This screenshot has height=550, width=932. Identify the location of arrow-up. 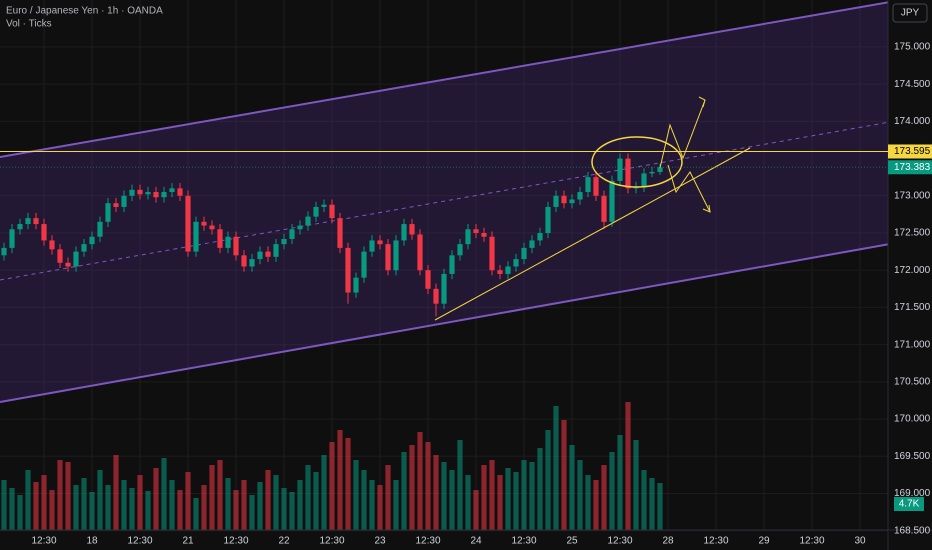
(682, 134).